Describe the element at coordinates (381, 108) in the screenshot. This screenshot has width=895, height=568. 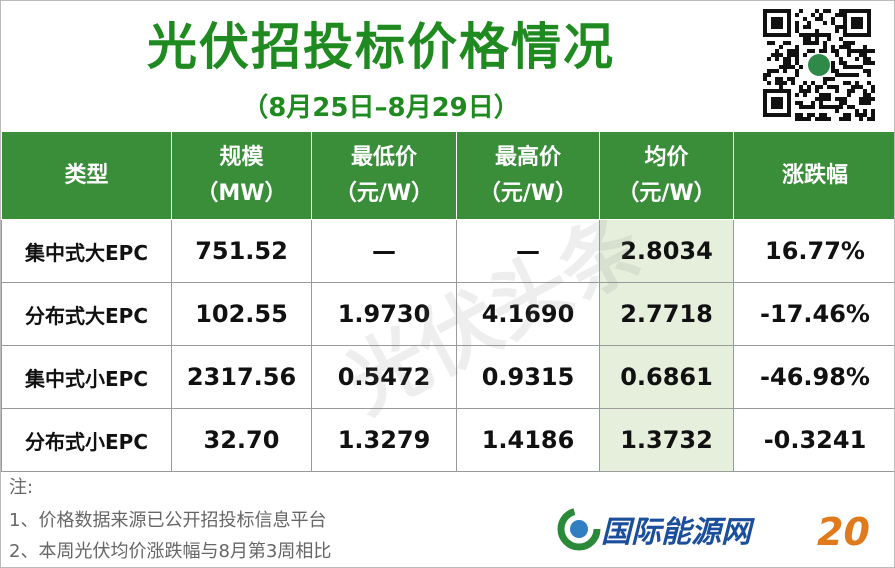
I see `subtitle: （8月25日–8月29日）` at that location.